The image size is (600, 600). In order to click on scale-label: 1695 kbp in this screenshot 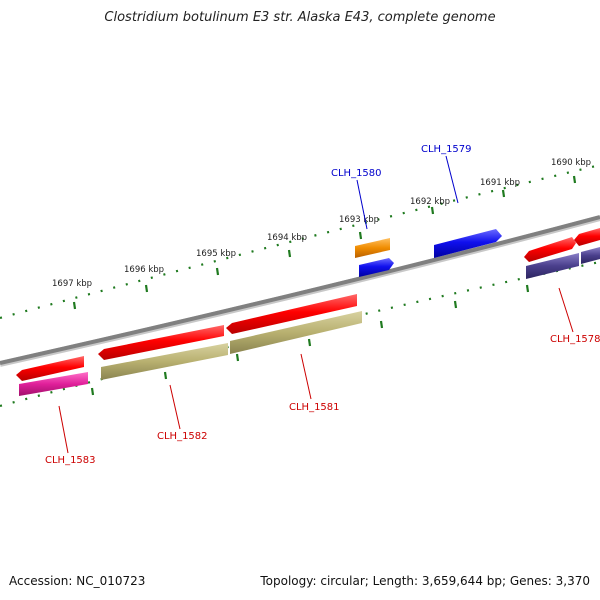, I will do `click(216, 254)`.